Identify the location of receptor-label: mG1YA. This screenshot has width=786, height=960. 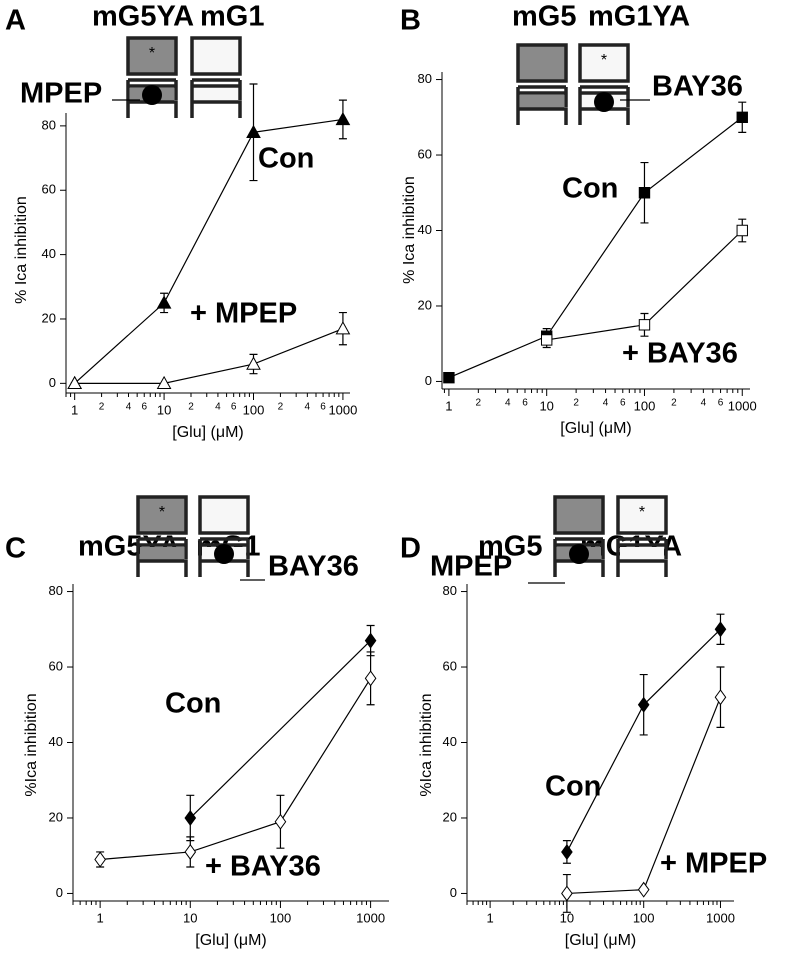
(639, 17).